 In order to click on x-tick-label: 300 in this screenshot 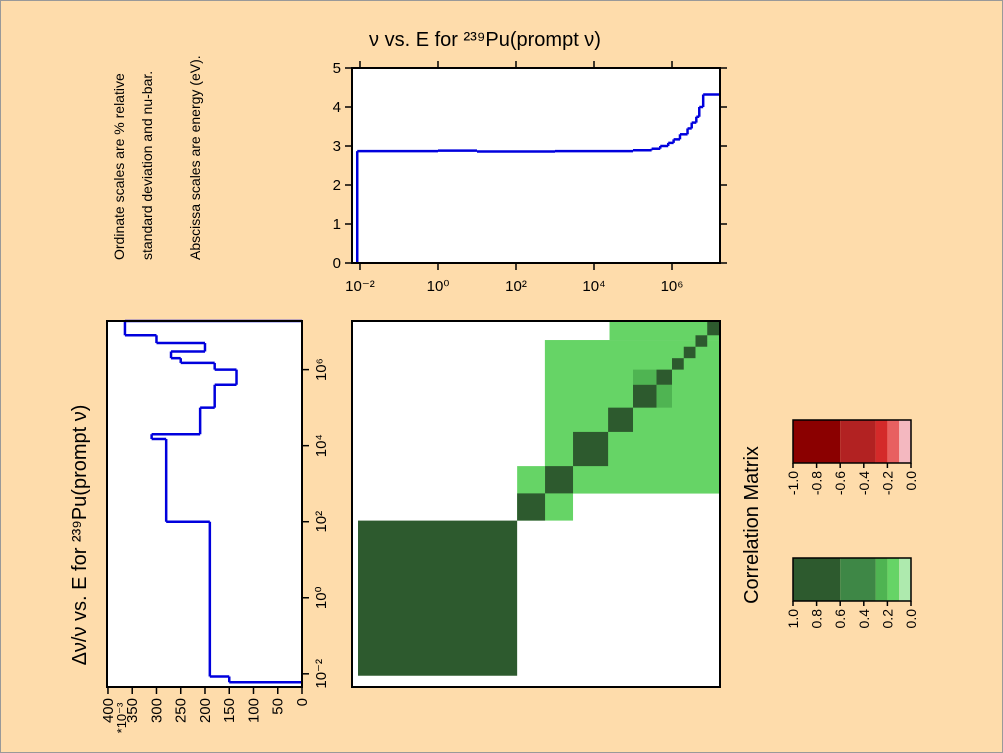, I will do `click(156, 710)`.